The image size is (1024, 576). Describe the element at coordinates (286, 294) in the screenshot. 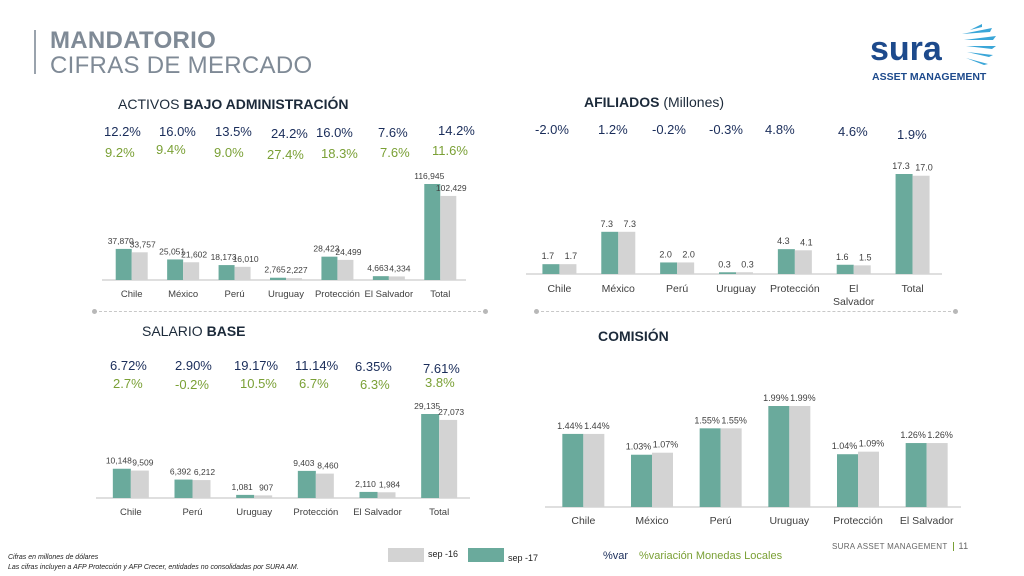

I see `activos-category-label: Uruguay` at that location.